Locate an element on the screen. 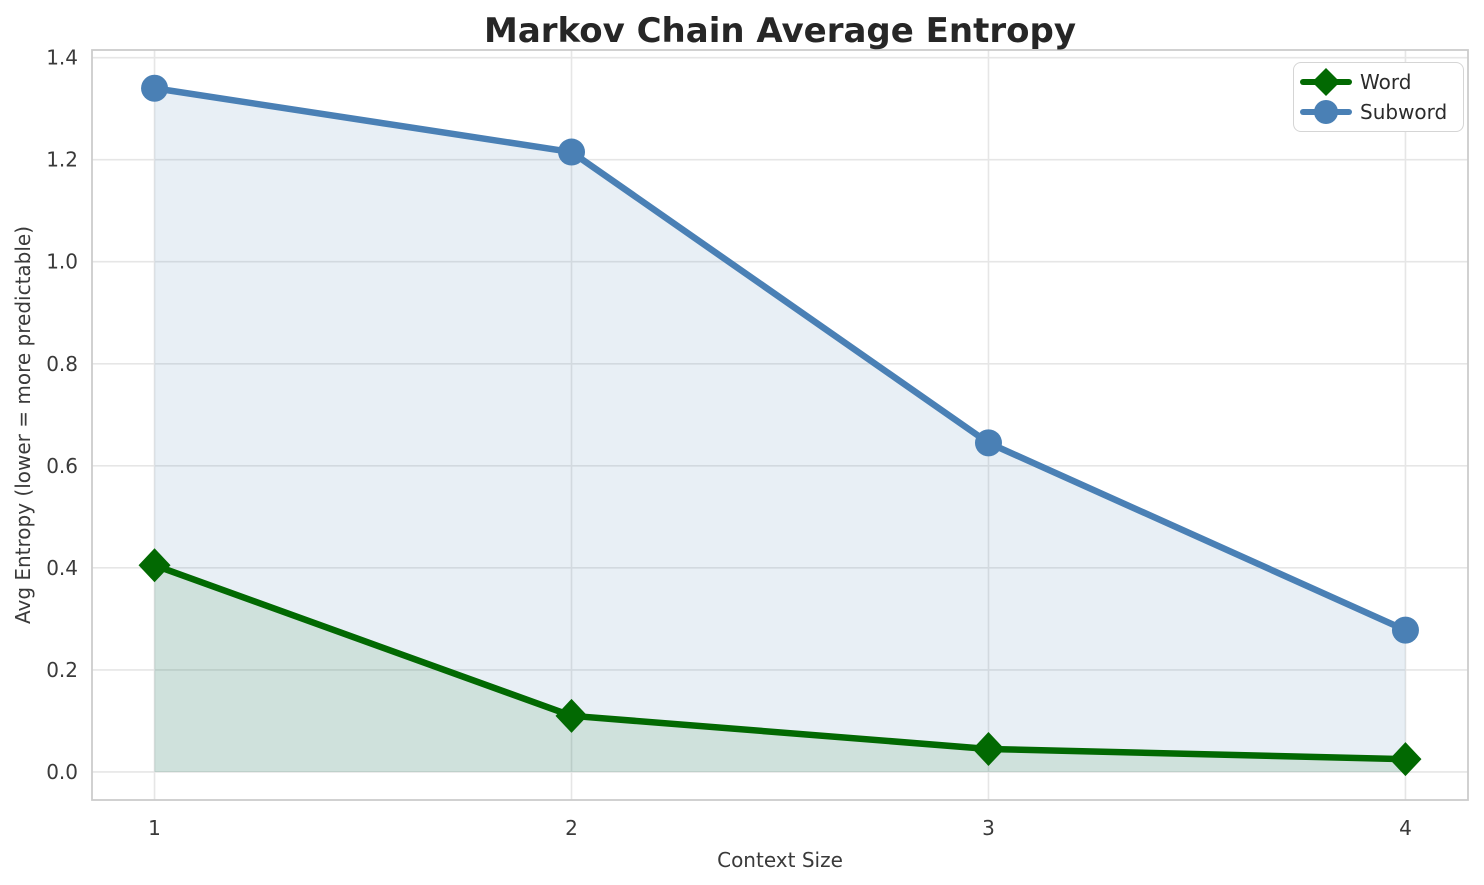  legend: Word Subword is located at coordinates (1379, 97).